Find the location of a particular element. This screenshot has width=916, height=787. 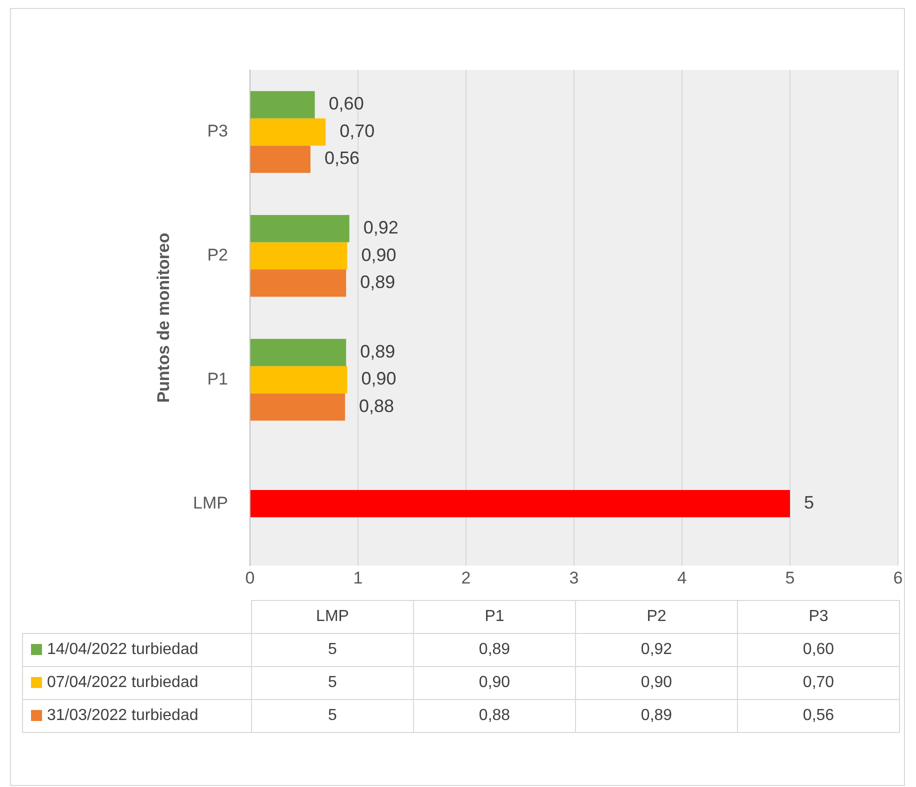

data-label: 0,70 is located at coordinates (357, 130).